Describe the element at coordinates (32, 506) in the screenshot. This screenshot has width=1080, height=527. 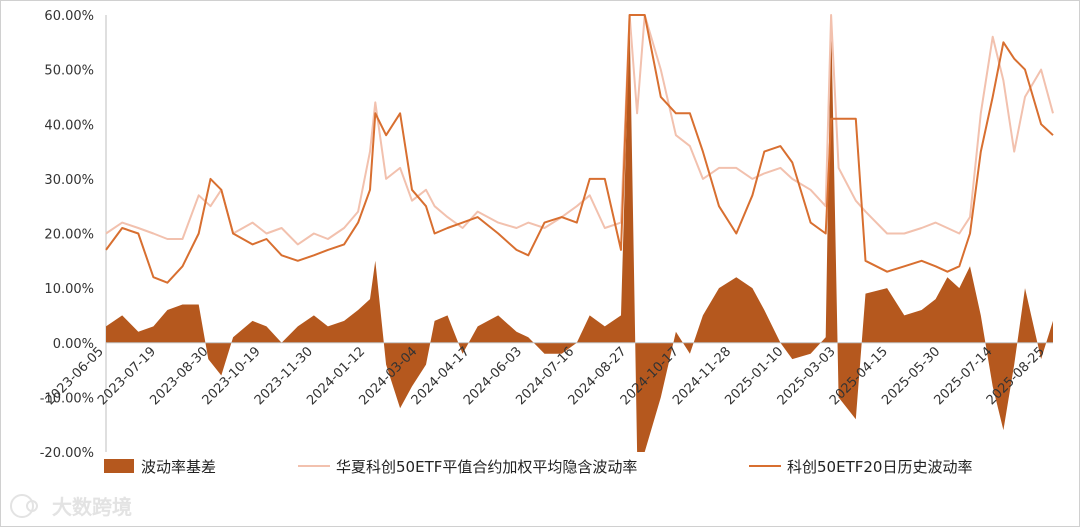
I see `watermark-logo-icon-inner` at that location.